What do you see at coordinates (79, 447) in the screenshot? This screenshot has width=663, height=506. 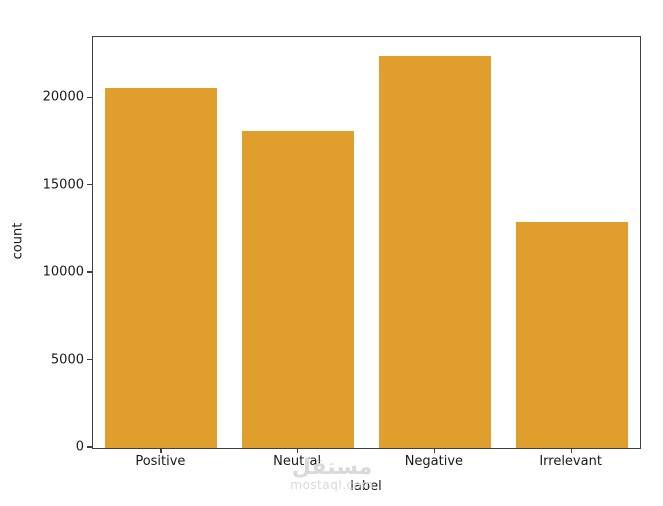 I see `y-tick-label-0: 0` at bounding box center [79, 447].